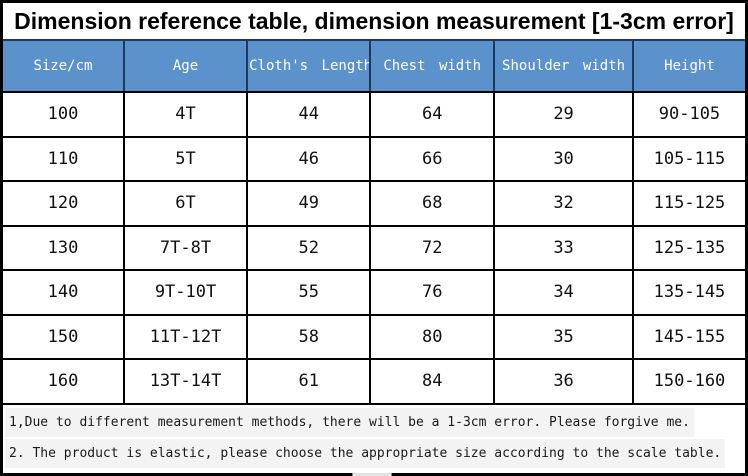 This screenshot has width=748, height=476. Describe the element at coordinates (185, 114) in the screenshot. I see `table-cell: 4T` at that location.